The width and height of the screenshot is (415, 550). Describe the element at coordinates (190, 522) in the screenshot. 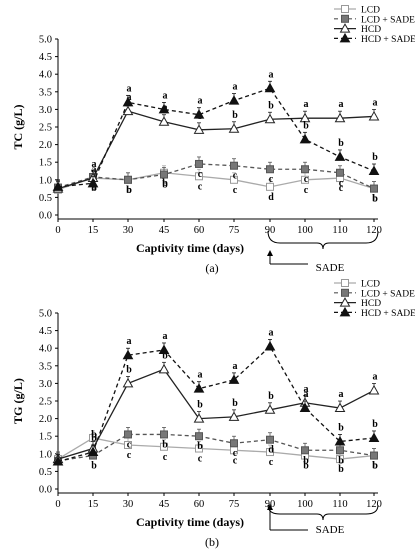

I see `x-axis-label: Captivity time (days)` at that location.